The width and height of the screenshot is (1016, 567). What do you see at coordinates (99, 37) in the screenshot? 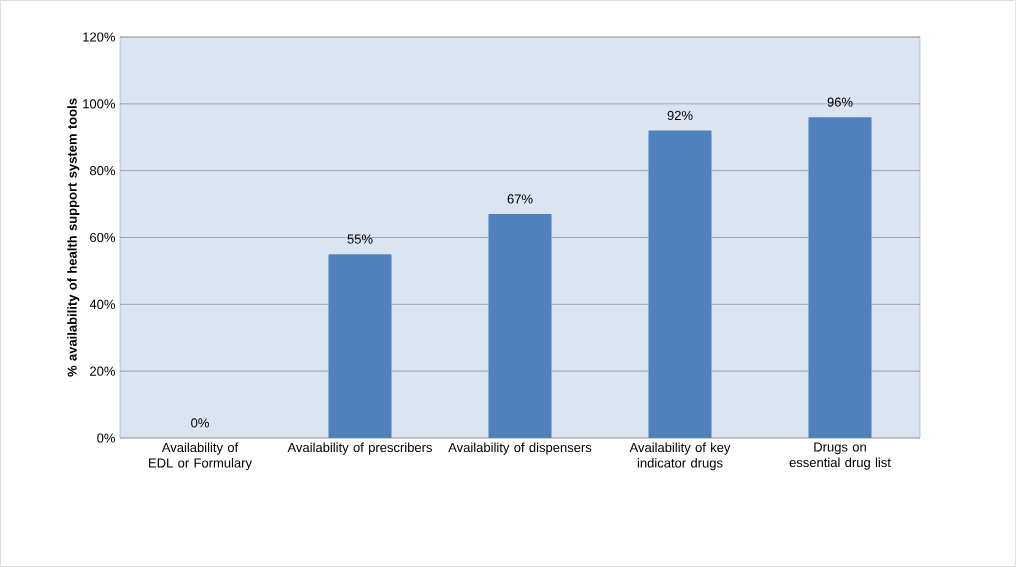
I see `y-tick-label: 120%` at bounding box center [99, 37].